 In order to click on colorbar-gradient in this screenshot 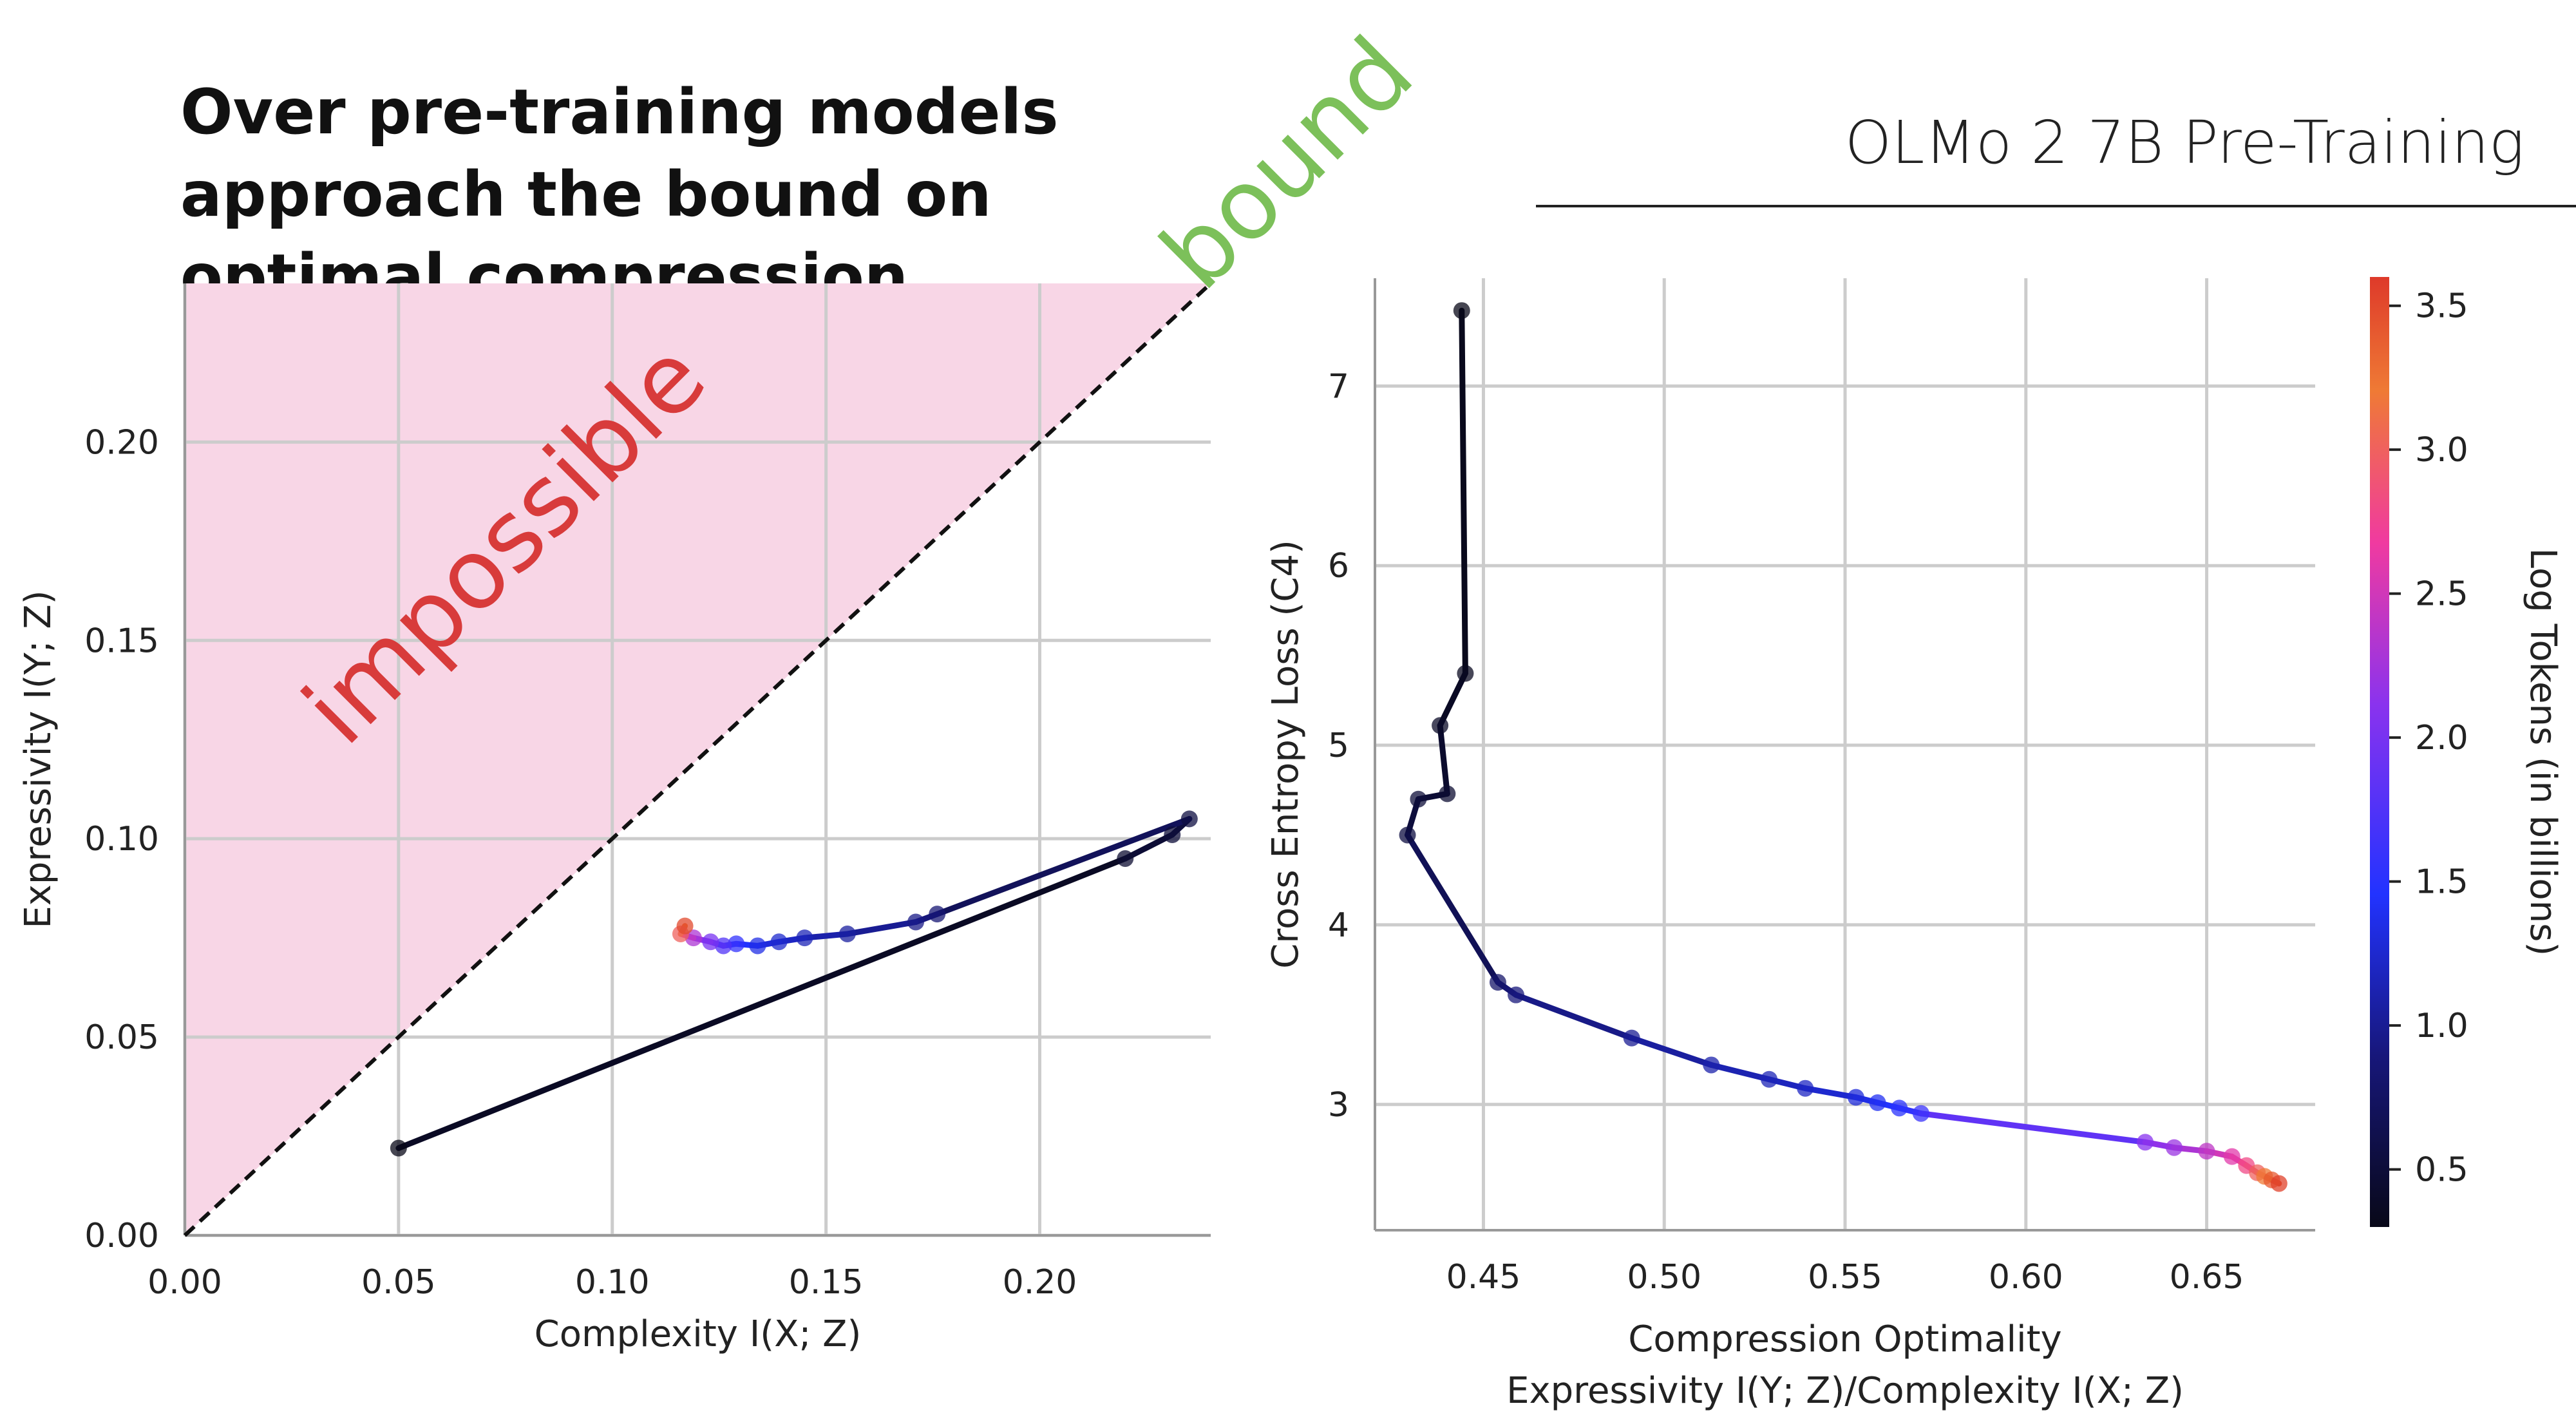, I will do `click(2379, 752)`.